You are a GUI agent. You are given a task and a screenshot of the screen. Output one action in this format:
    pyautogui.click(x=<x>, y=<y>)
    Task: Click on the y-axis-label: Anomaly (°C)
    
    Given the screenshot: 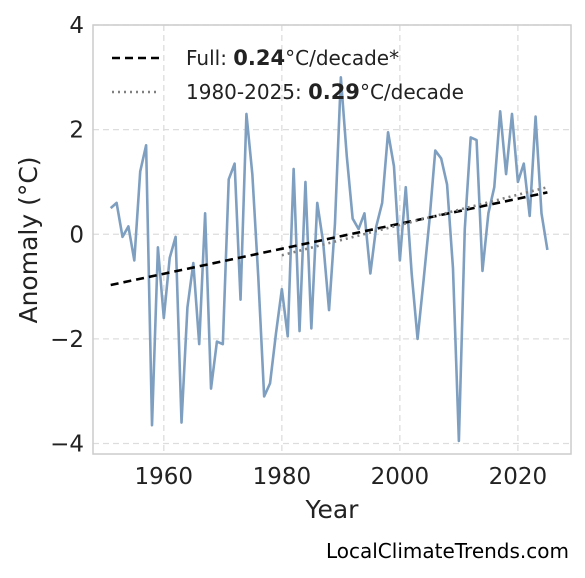 What is the action you would take?
    pyautogui.click(x=28, y=239)
    